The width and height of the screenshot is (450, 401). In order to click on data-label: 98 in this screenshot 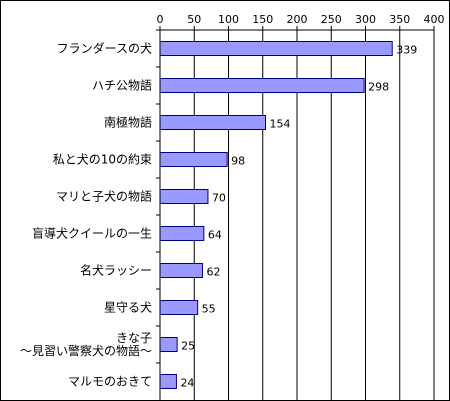, I will do `click(238, 161)`.